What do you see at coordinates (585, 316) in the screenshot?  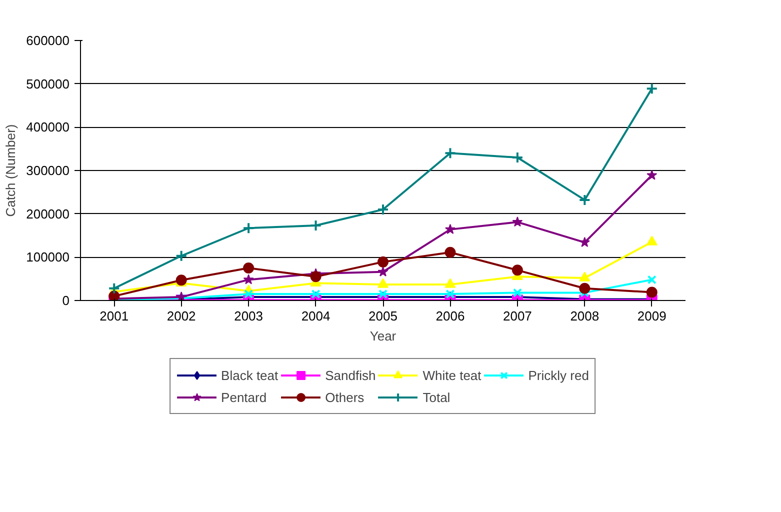 I see `x-tick-label: 2008` at bounding box center [585, 316].